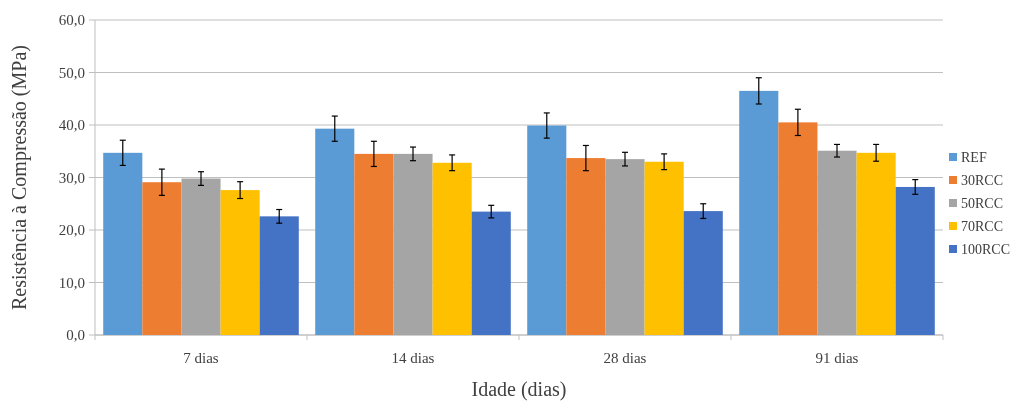  What do you see at coordinates (982, 180) in the screenshot?
I see `legend-label: 30RCC` at bounding box center [982, 180].